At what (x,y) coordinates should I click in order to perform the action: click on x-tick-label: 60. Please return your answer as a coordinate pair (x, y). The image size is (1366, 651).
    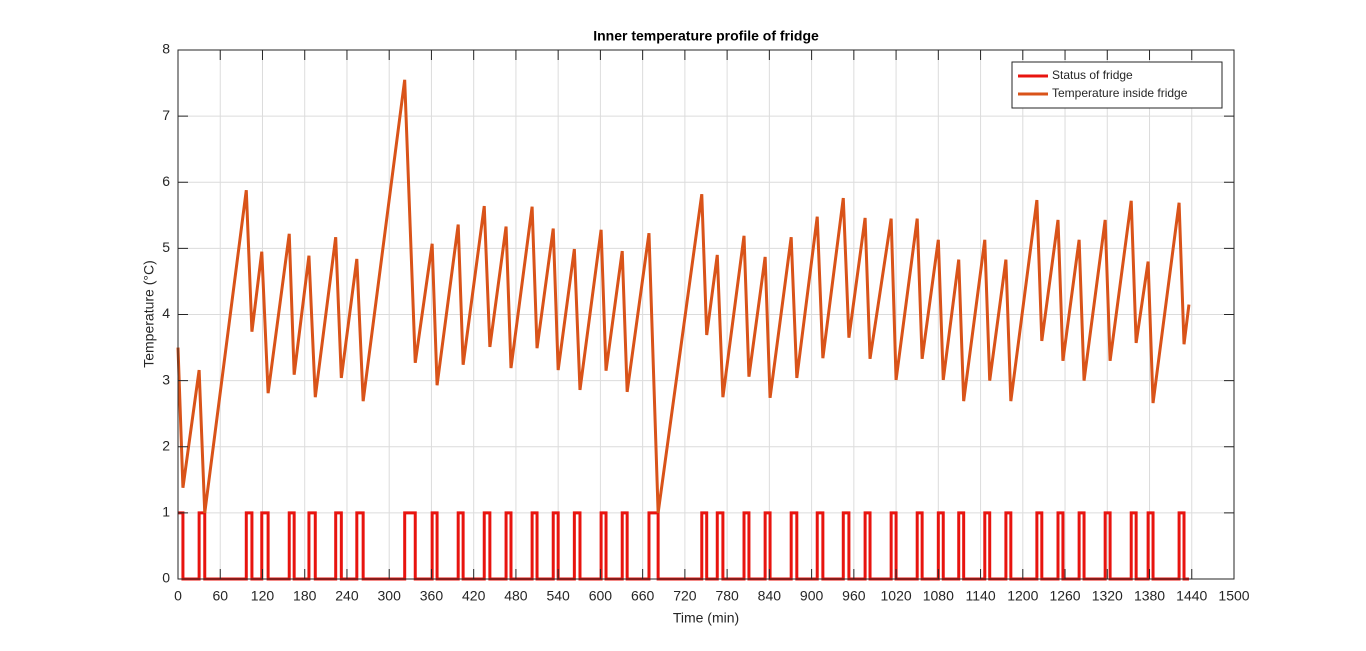
    Looking at the image, I should click on (220, 596).